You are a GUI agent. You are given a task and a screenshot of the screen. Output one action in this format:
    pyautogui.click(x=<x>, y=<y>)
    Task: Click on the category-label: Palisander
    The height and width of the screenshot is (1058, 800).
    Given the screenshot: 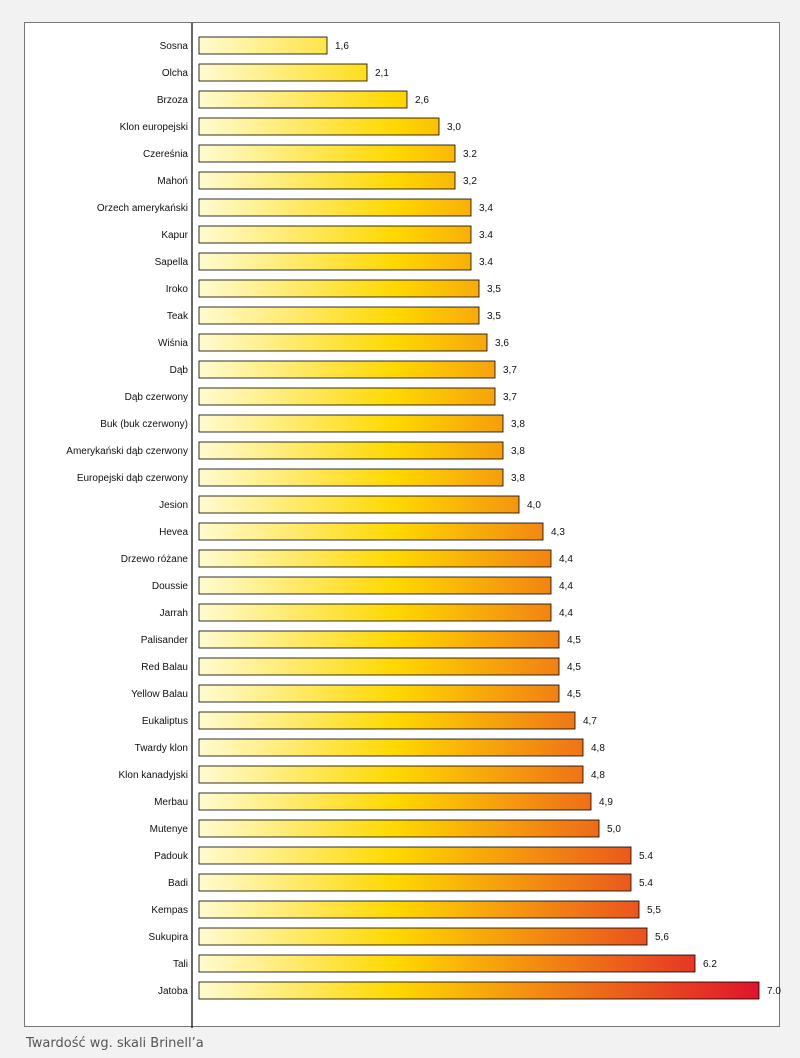 What is the action you would take?
    pyautogui.click(x=165, y=640)
    